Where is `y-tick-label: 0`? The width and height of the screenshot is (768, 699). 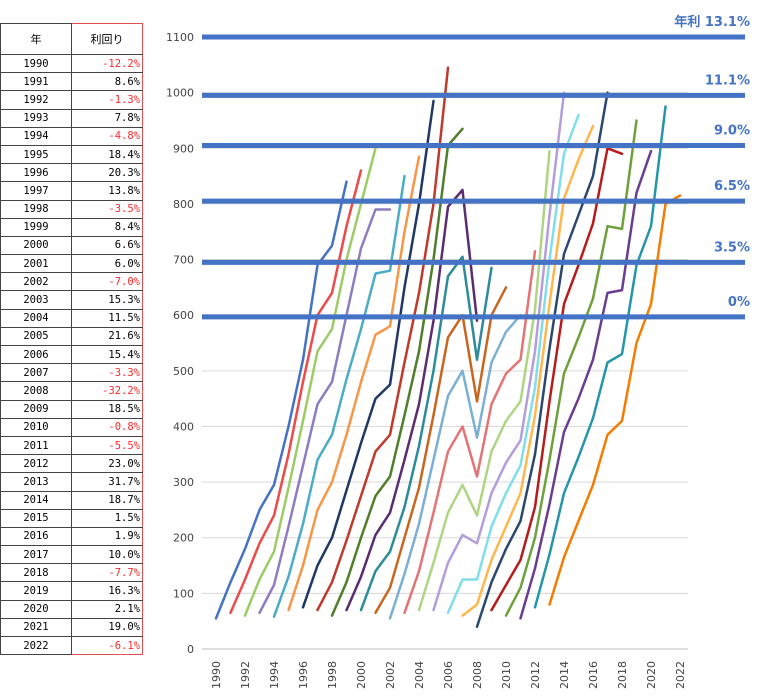 y-tick-label: 0 is located at coordinates (190, 649).